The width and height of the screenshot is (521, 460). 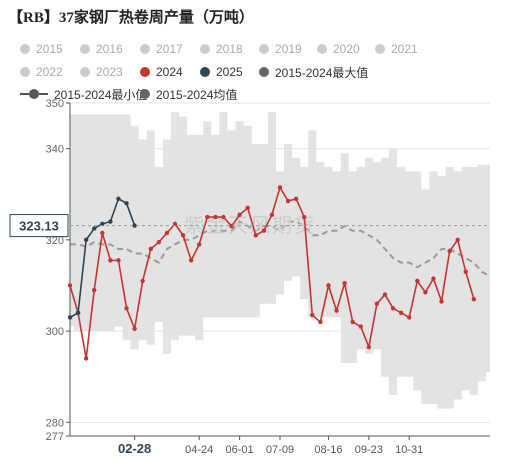 I want to click on legend-item-2022: 2022, so click(x=41, y=72).